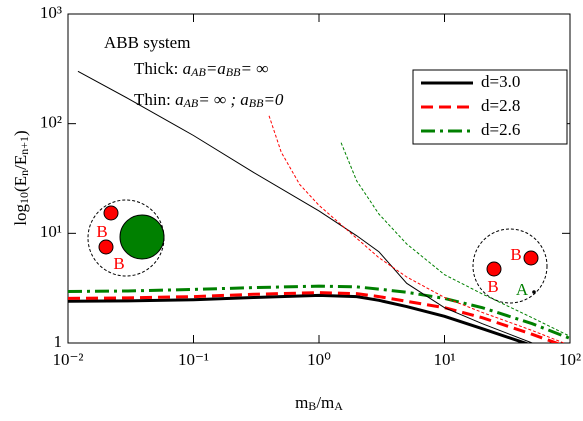  I want to click on text-part: /m, so click(325, 402).